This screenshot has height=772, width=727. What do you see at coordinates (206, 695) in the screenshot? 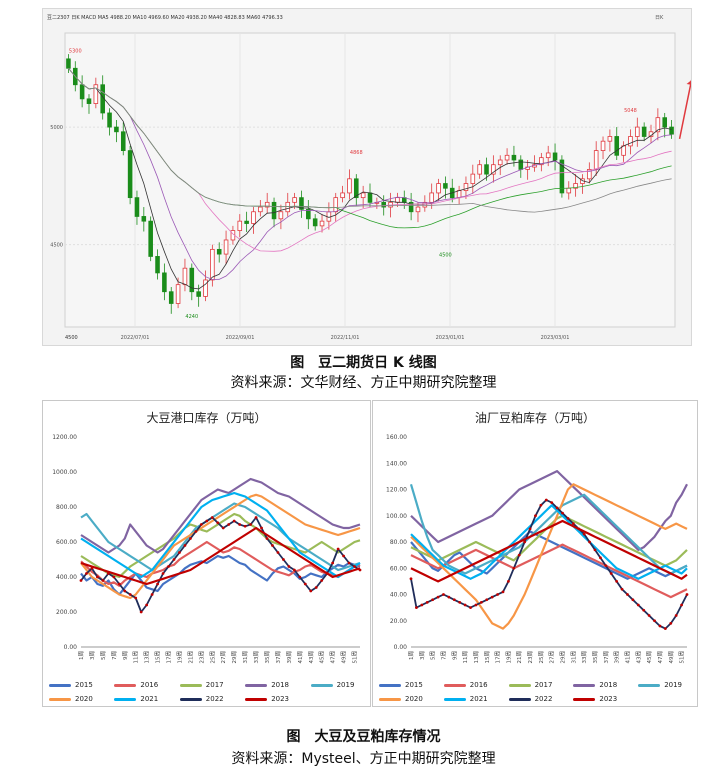
I see `soy-port-legend: 2015 2016 2017 2018 2019 2020 2021 2022 2023` at bounding box center [206, 695].